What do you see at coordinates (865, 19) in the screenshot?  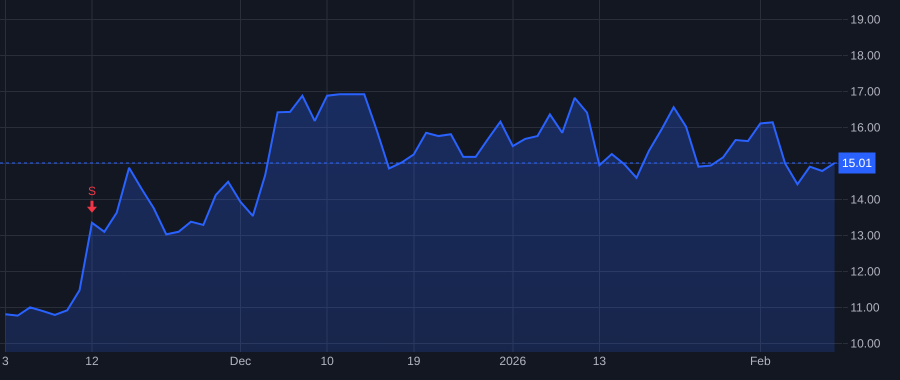 I see `y-tick-label: 19.00` at bounding box center [865, 19].